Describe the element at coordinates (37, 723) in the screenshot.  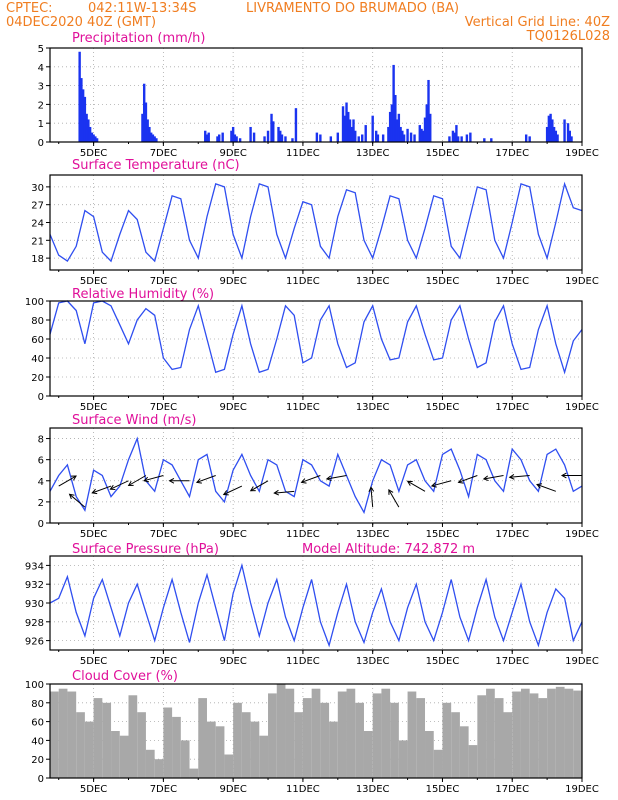
I see `y-tick-label: 60` at that location.